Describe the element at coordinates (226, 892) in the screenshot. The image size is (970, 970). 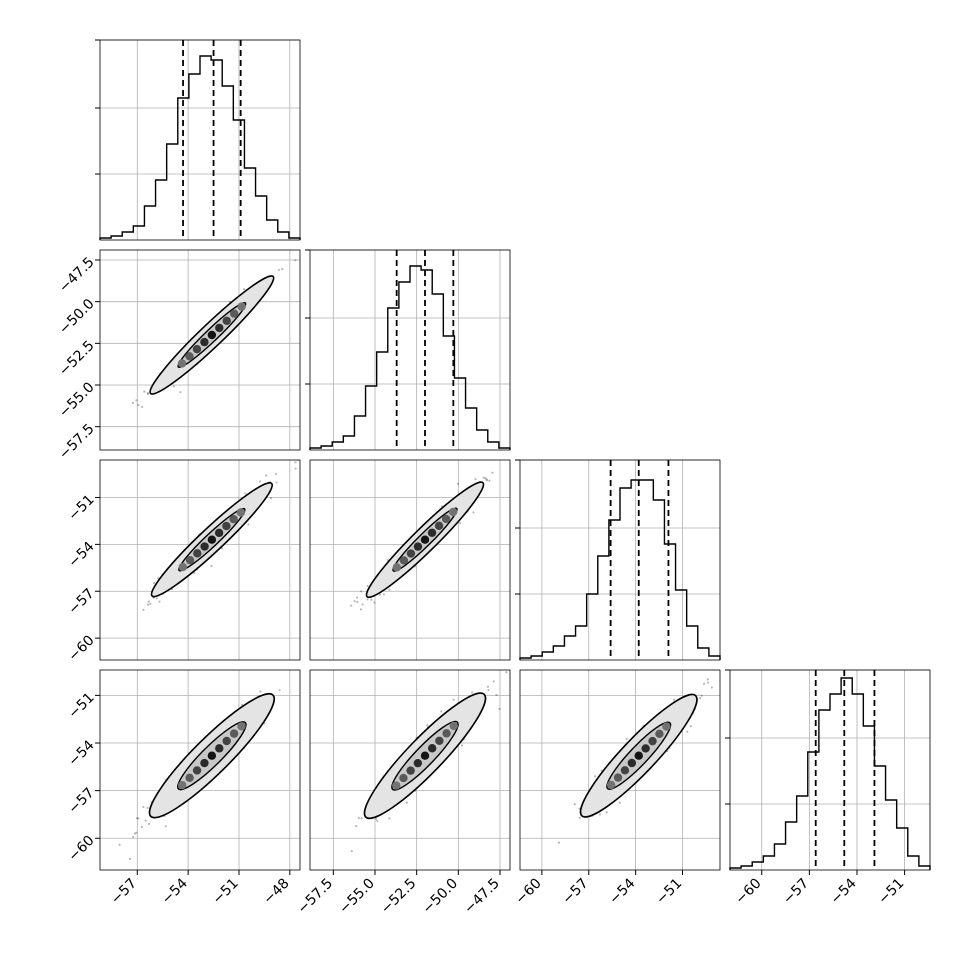
I see `x-tick-label: −51` at that location.